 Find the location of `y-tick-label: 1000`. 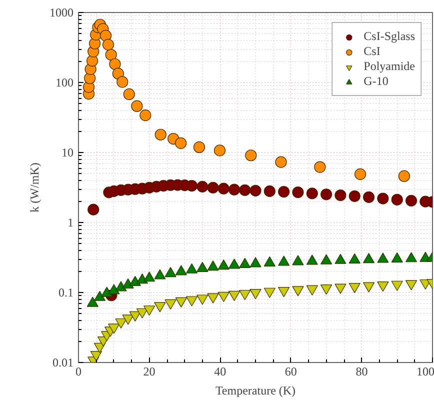

y-tick-label: 1000 is located at coordinates (62, 13).